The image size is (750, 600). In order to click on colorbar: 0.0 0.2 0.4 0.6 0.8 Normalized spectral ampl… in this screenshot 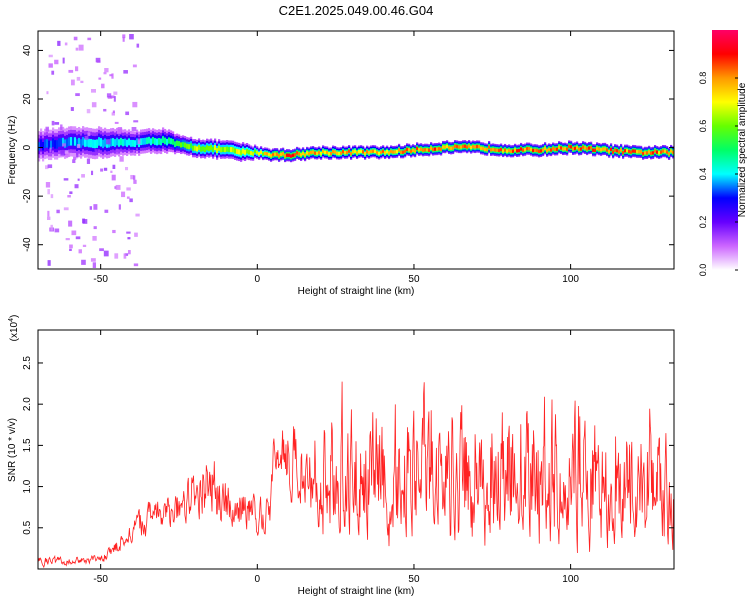, I will do `click(723, 153)`.